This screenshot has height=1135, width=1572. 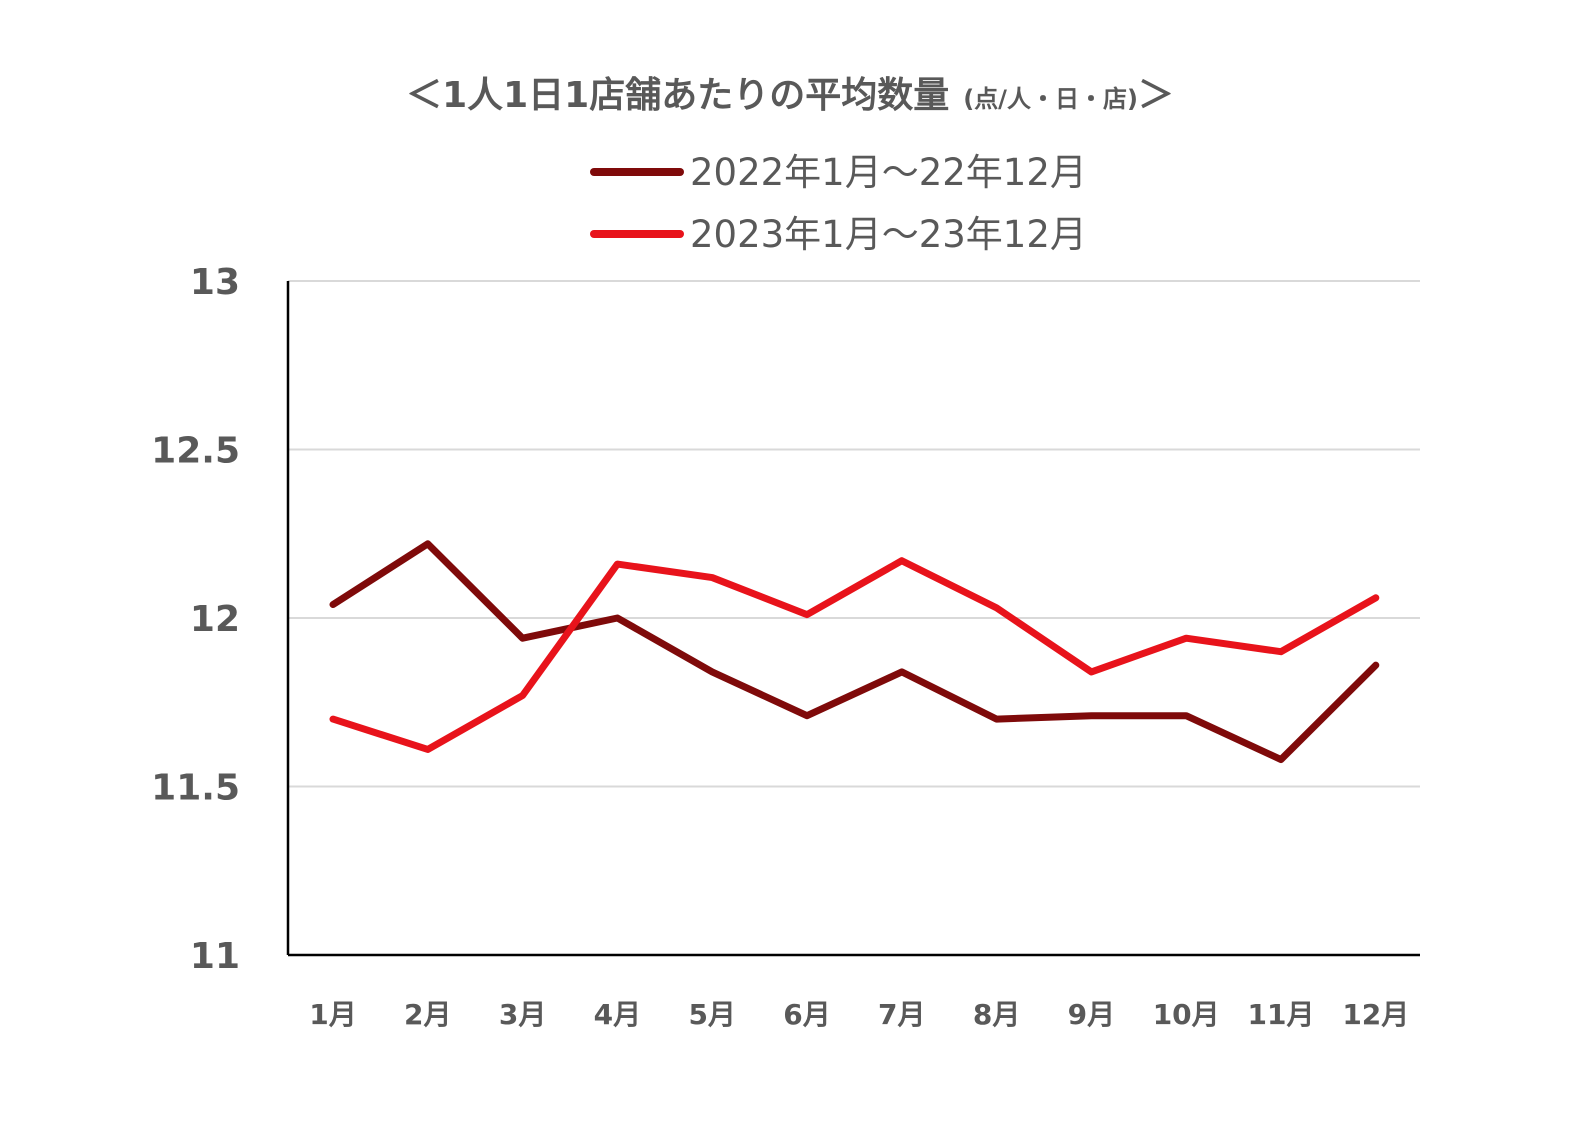 What do you see at coordinates (838, 203) in the screenshot?
I see `legend: 2022年1月～22年12月 2023年1月～23年12月` at bounding box center [838, 203].